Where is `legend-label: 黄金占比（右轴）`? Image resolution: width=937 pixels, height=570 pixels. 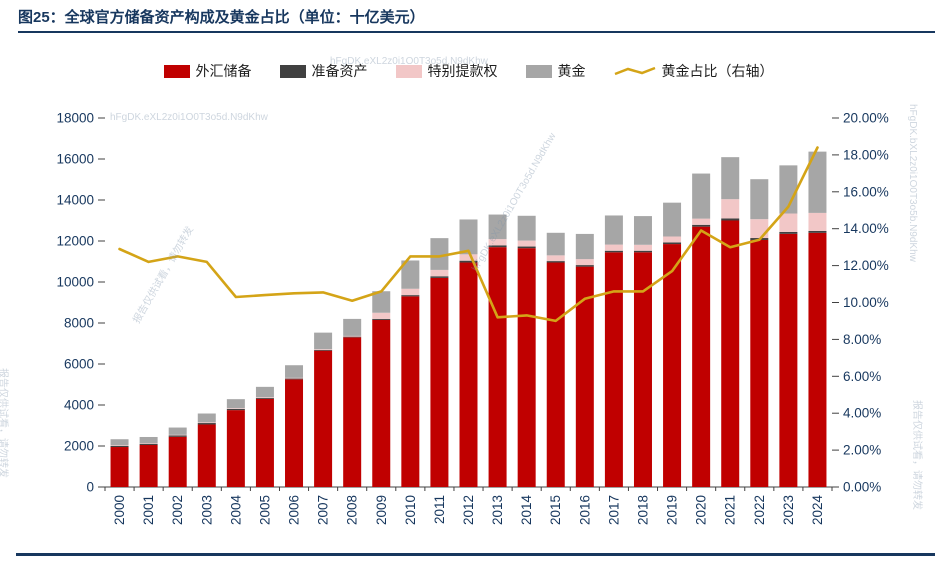 legend-label: 黄金占比（右轴） is located at coordinates (717, 71).